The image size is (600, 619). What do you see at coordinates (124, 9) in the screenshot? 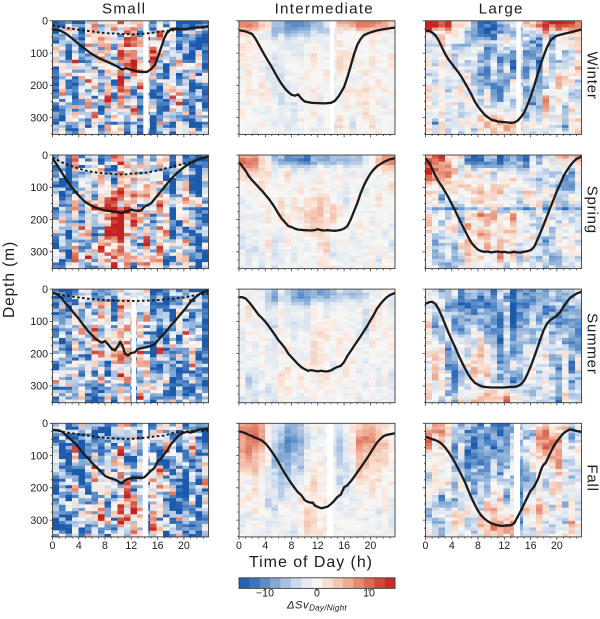
I see `svg-text: Small` at bounding box center [124, 9].